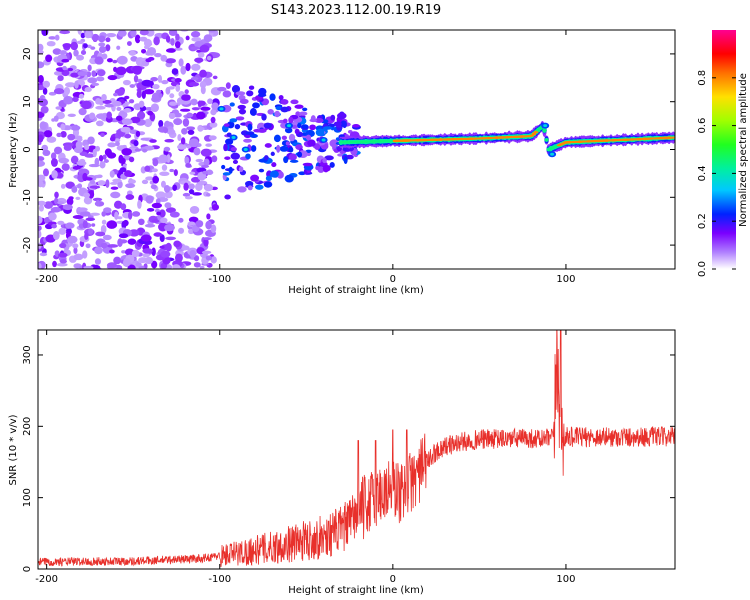  What do you see at coordinates (356, 590) in the screenshot?
I see `snr-xlabel: Height of straight line (km)` at bounding box center [356, 590].